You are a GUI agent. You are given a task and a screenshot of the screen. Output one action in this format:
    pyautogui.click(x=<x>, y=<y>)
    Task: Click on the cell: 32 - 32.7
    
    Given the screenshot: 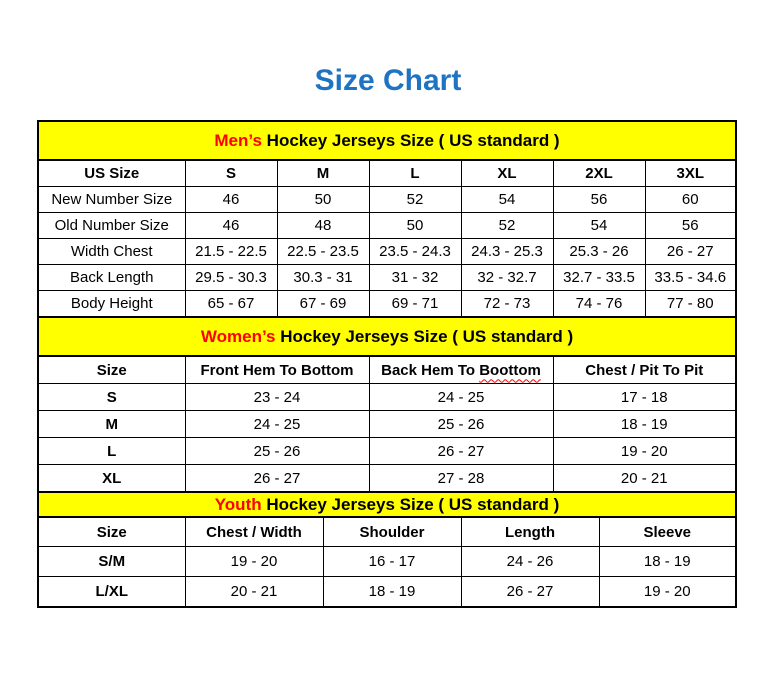 What is the action you would take?
    pyautogui.click(x=507, y=277)
    